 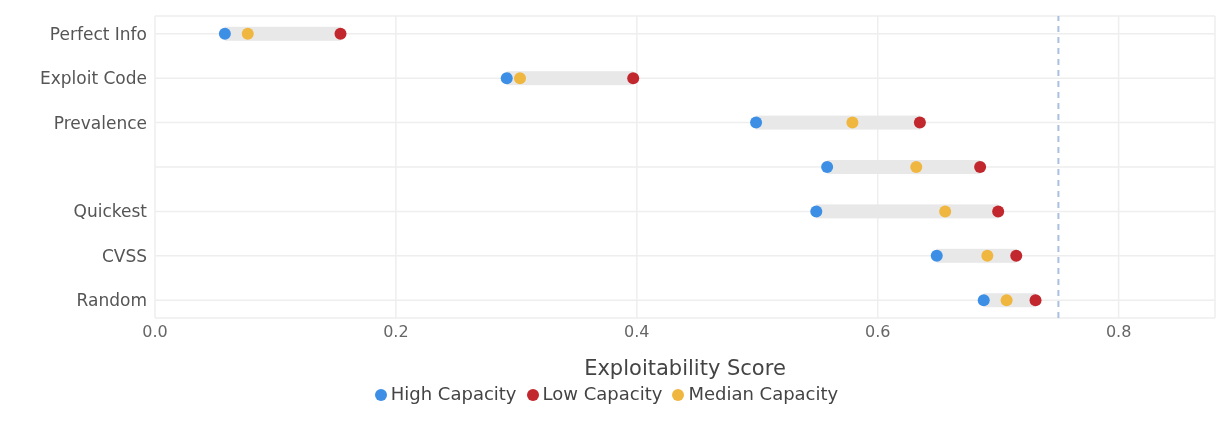 I want to click on legend-label: Low Capacity, so click(x=602, y=393).